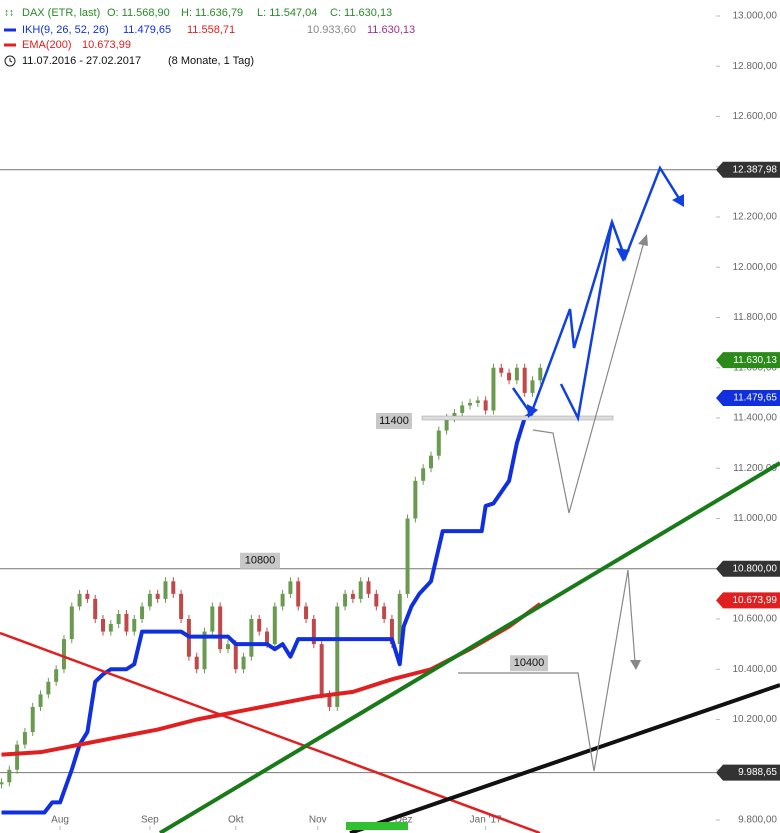 This screenshot has width=780, height=833. What do you see at coordinates (47, 45) in the screenshot?
I see `indicator-name: EMA(200)` at bounding box center [47, 45].